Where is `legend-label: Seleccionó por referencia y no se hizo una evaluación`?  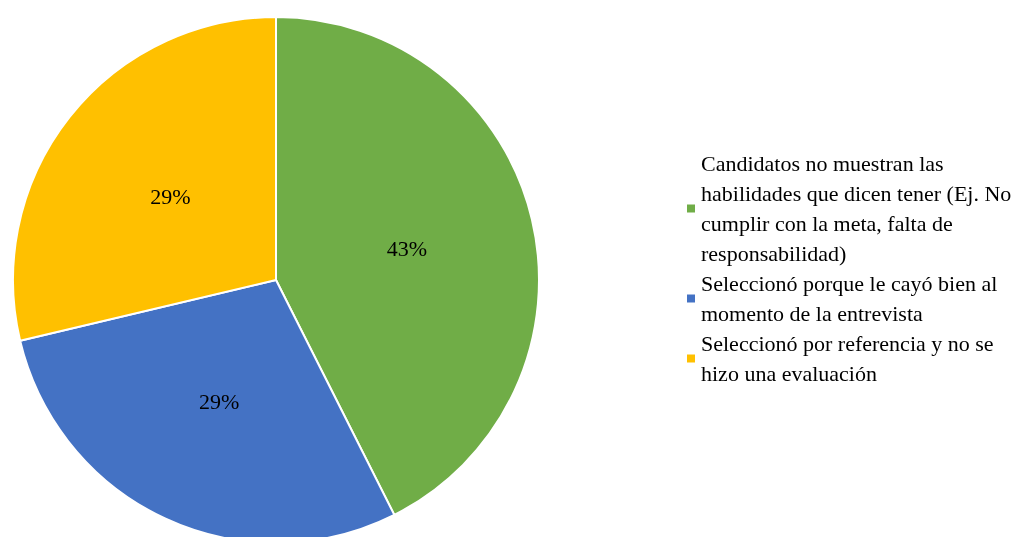 legend-label: Seleccionó por referencia y no se hizo una evaluación is located at coordinates (850, 358).